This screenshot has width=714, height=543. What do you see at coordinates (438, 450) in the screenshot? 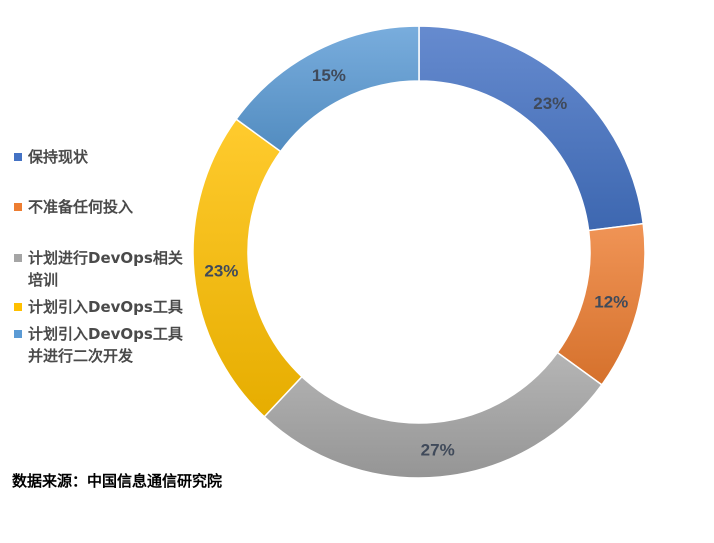
I see `slice-value-label: 27%` at bounding box center [438, 450].